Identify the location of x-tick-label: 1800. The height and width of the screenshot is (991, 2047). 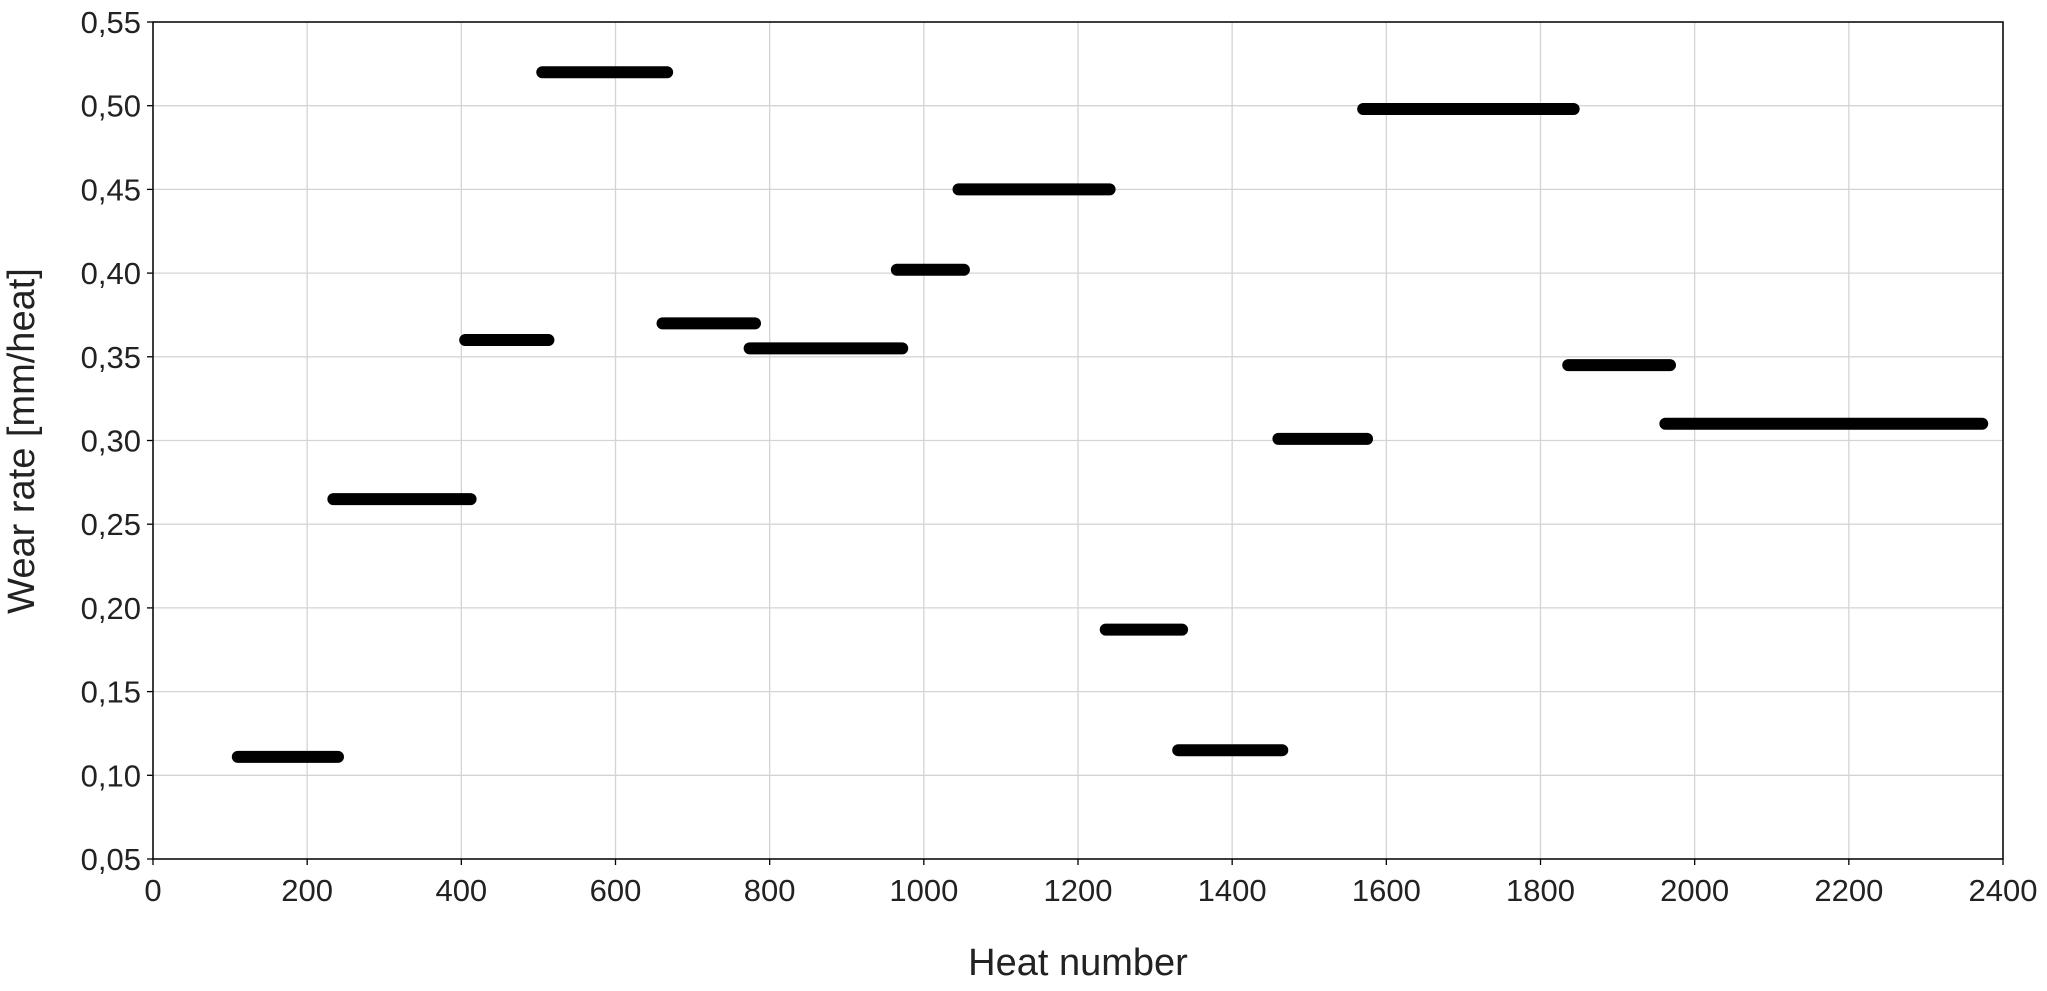
(1540, 890).